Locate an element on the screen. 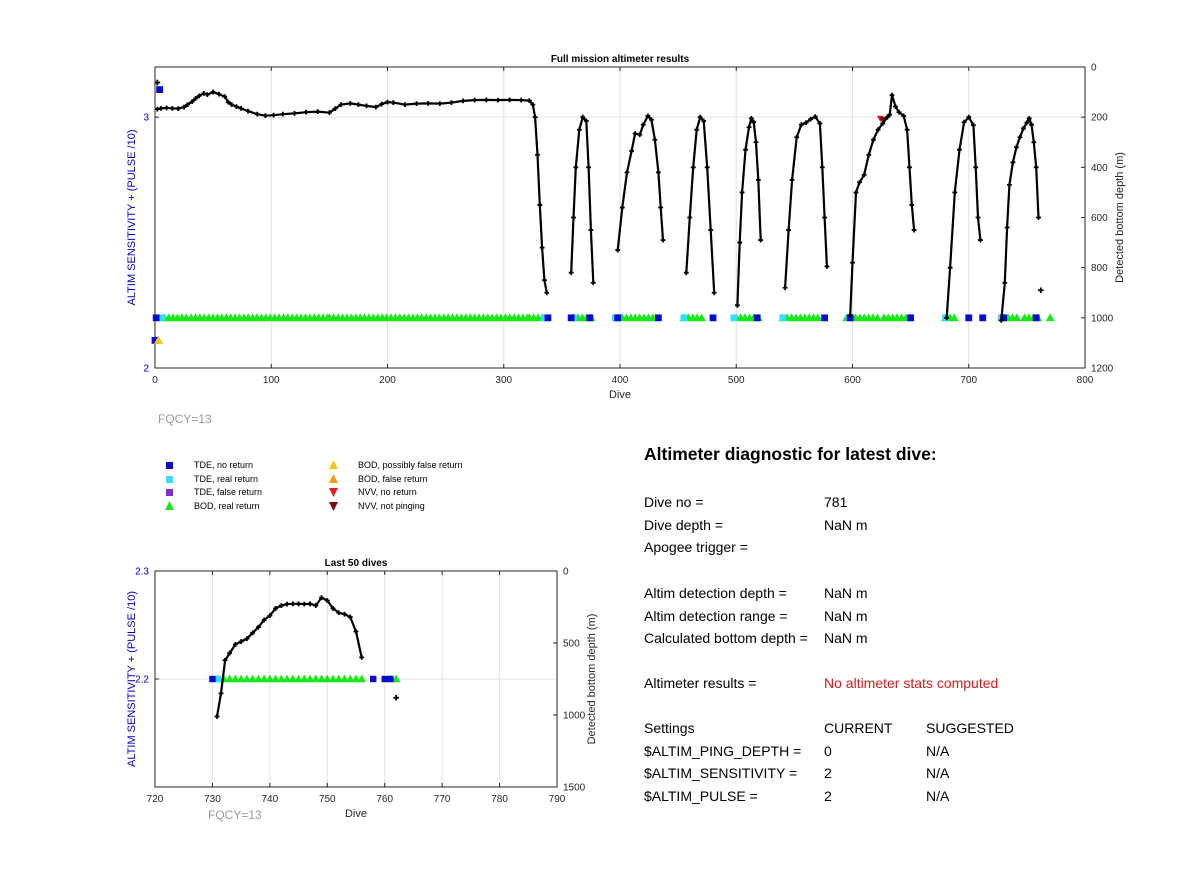  bottom-depth-line is located at coordinates (963, 217).